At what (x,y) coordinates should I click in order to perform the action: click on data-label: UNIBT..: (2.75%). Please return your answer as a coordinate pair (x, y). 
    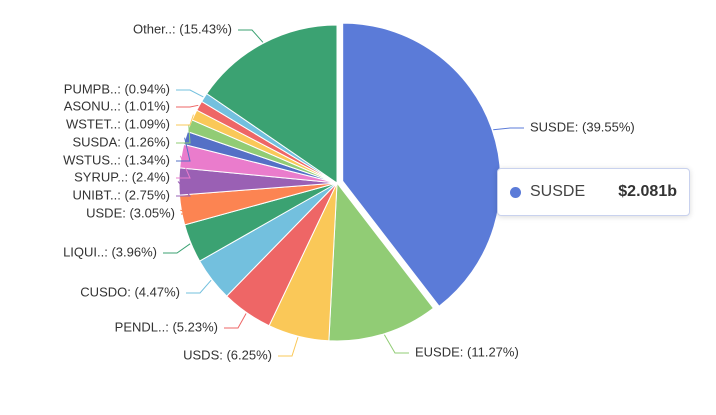
    Looking at the image, I should click on (121, 194).